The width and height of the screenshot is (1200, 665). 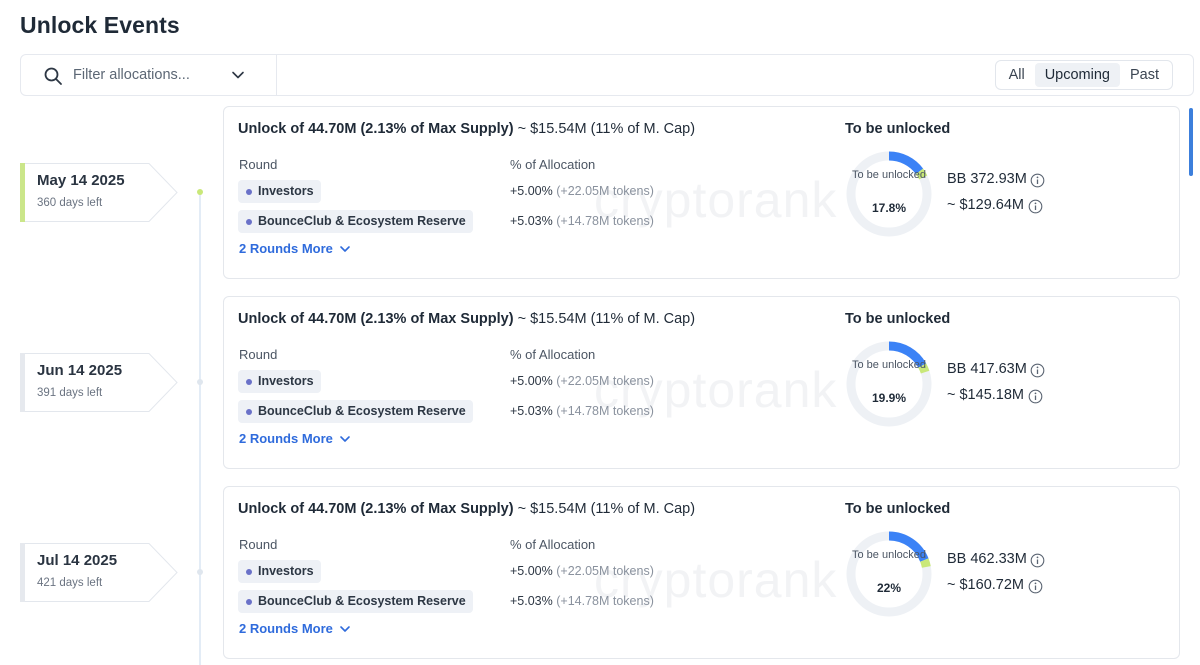 I want to click on donut-percent: 22%, so click(x=889, y=588).